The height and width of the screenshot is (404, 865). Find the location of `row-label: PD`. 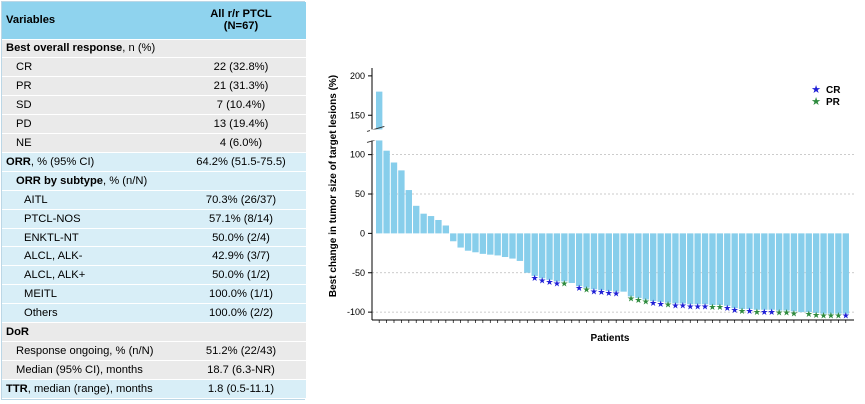

row-label: PD is located at coordinates (89, 124).